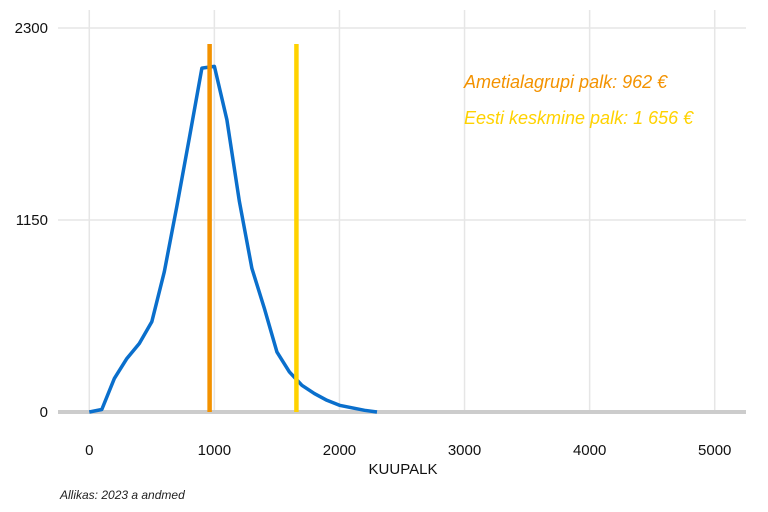 This screenshot has height=512, width=768. Describe the element at coordinates (89, 450) in the screenshot. I see `x-tick-label: 0` at that location.